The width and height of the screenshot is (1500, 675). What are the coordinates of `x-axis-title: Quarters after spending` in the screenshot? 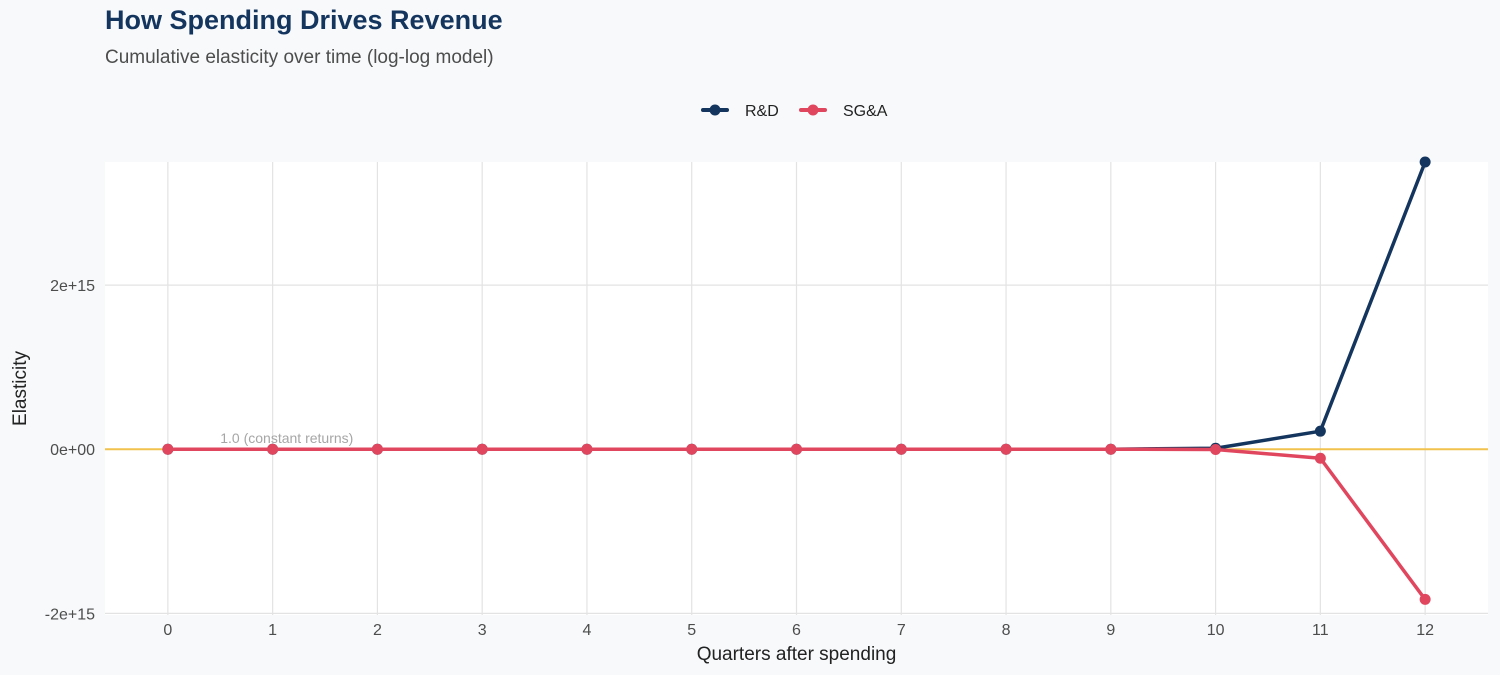 It's located at (797, 654).